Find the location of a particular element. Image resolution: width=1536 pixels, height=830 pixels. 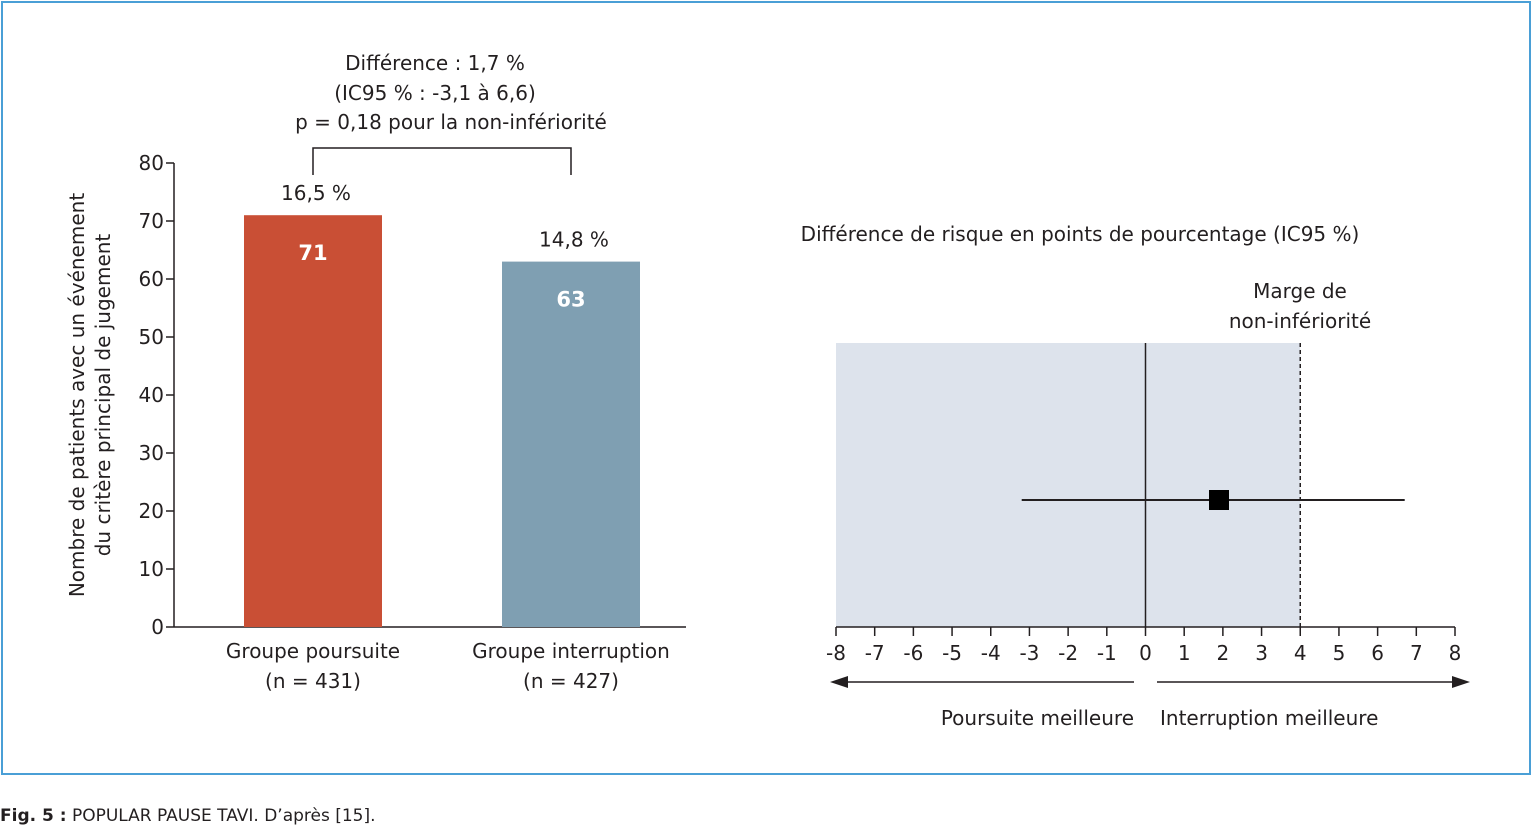

x-tick-label: 4 is located at coordinates (1300, 653).